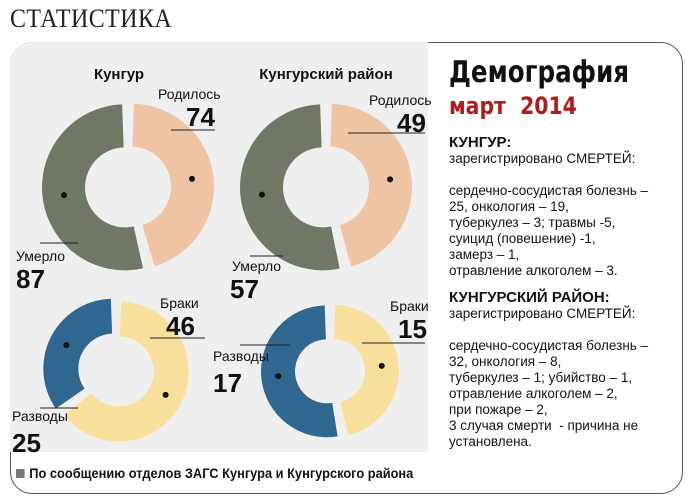  I want to click on label-marriages-district: Браки, so click(409, 306).